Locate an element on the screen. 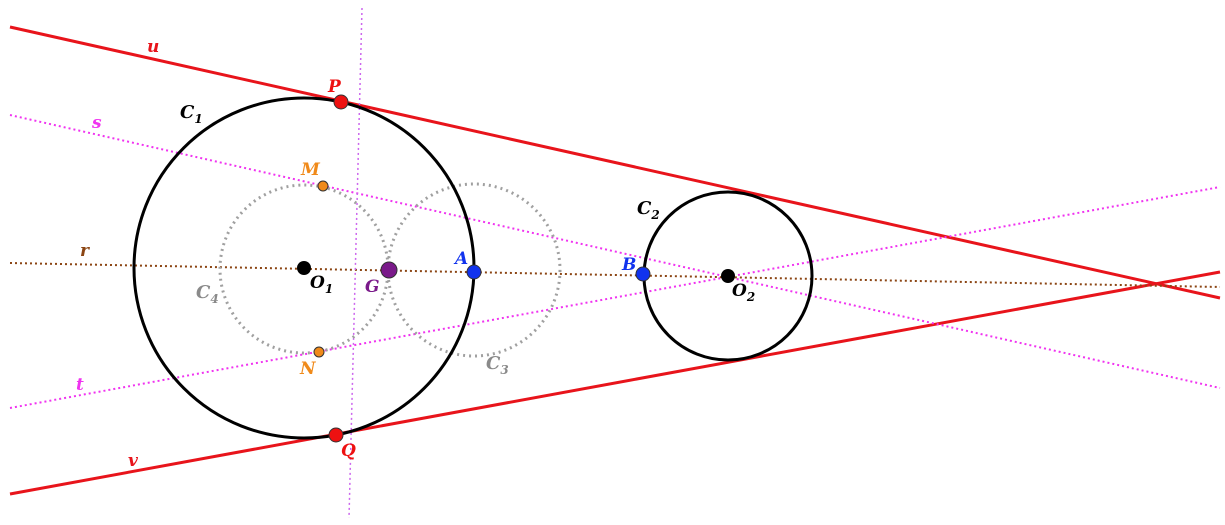  label-v: v is located at coordinates (133, 461).